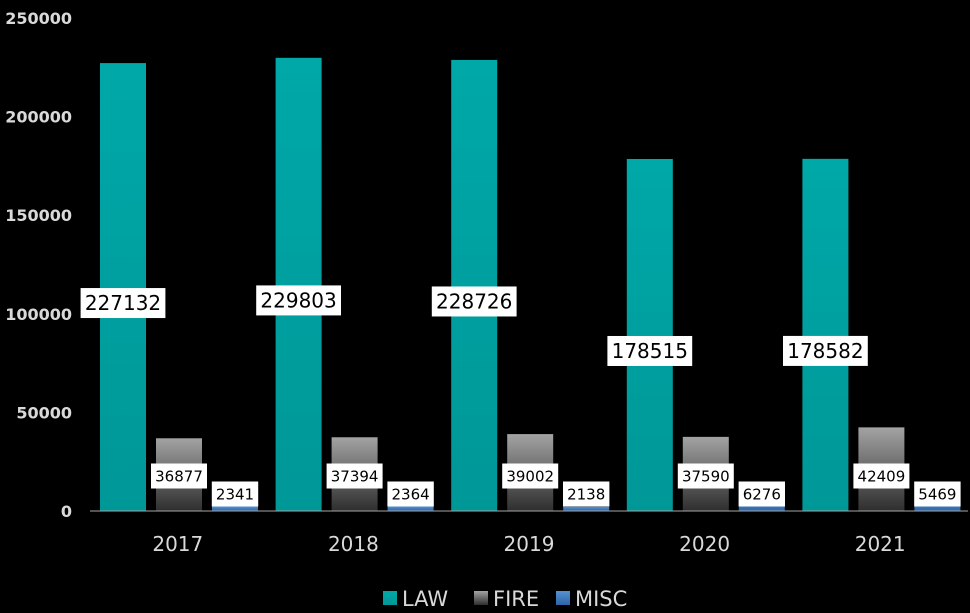 Image resolution: width=970 pixels, height=613 pixels. I want to click on data-label-value: 2341, so click(235, 494).